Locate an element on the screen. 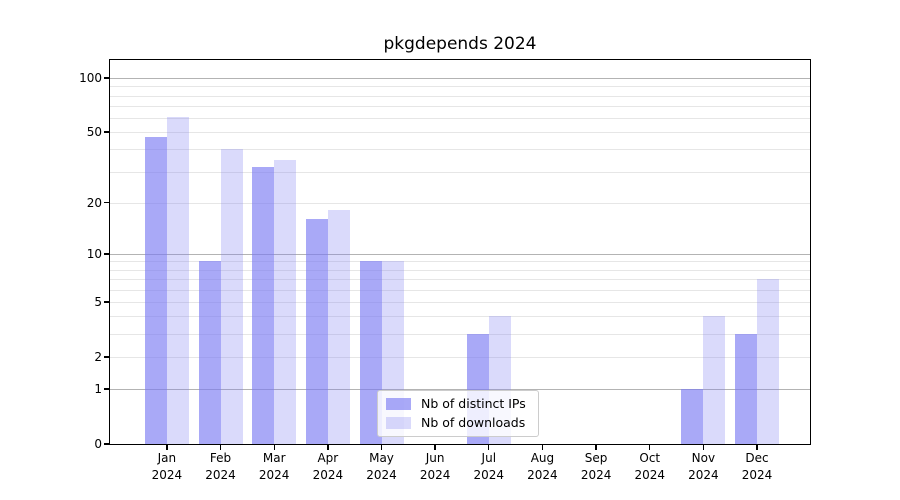 Image resolution: width=900 pixels, height=500 pixels. bar-distinct-ips-feb is located at coordinates (209, 352).